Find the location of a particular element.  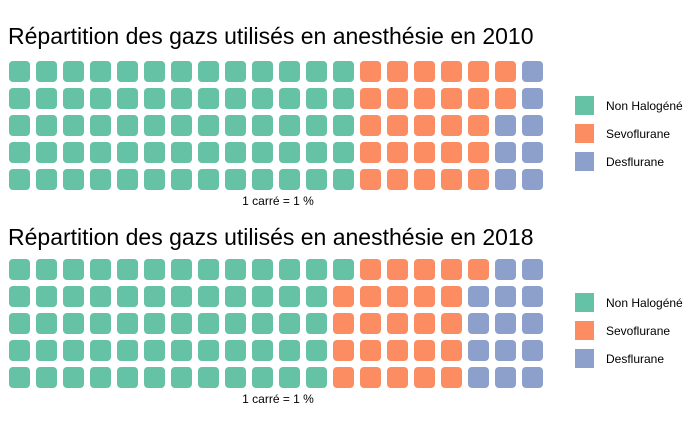

legend-label: Sevoflurane is located at coordinates (638, 331).